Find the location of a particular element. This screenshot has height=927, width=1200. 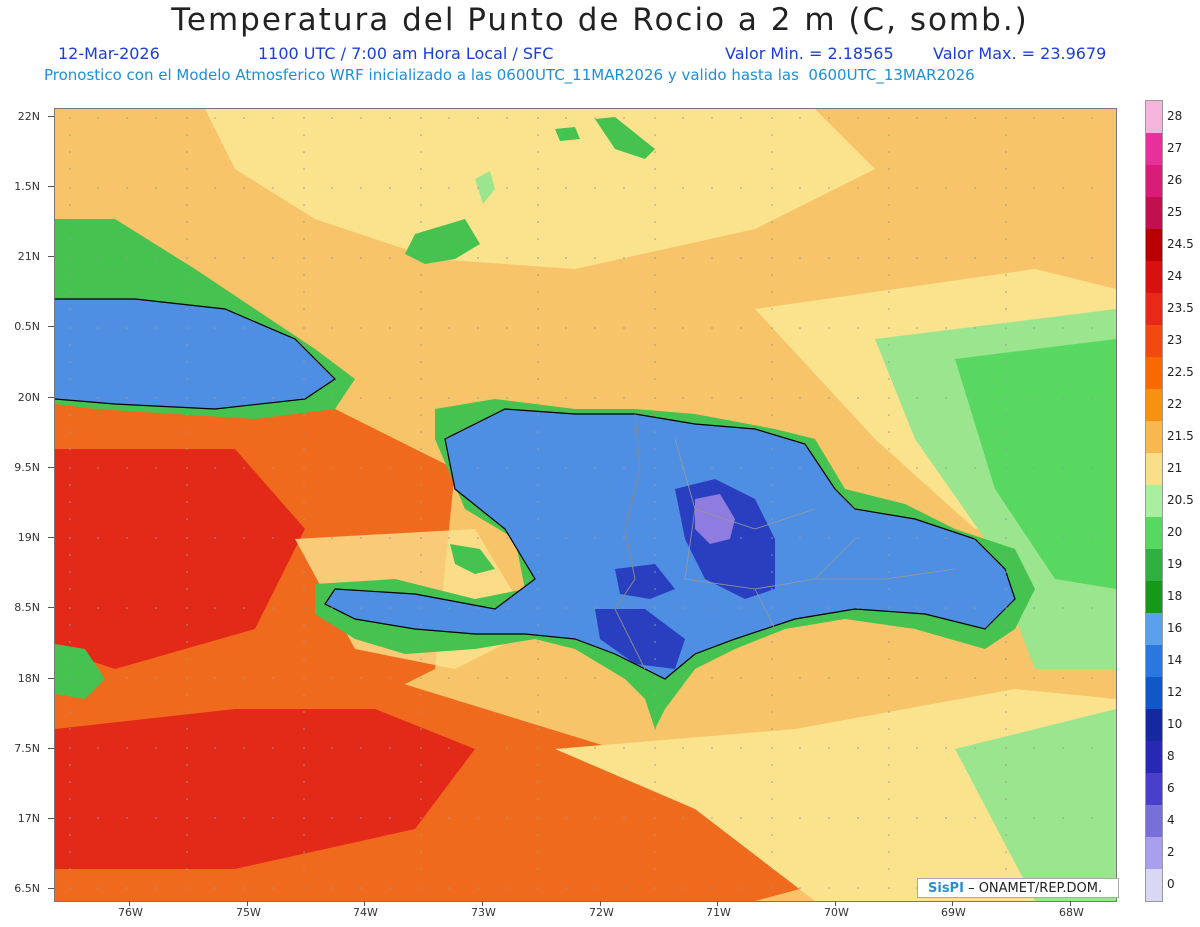

lat-label-17n: 17N is located at coordinates (28, 818).